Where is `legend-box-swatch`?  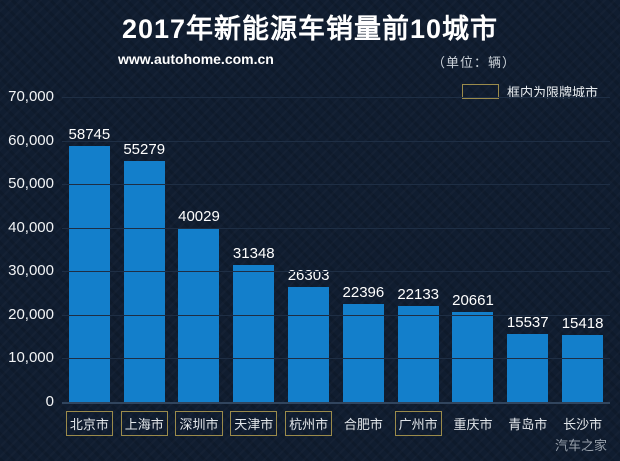
legend-box-swatch is located at coordinates (480, 91).